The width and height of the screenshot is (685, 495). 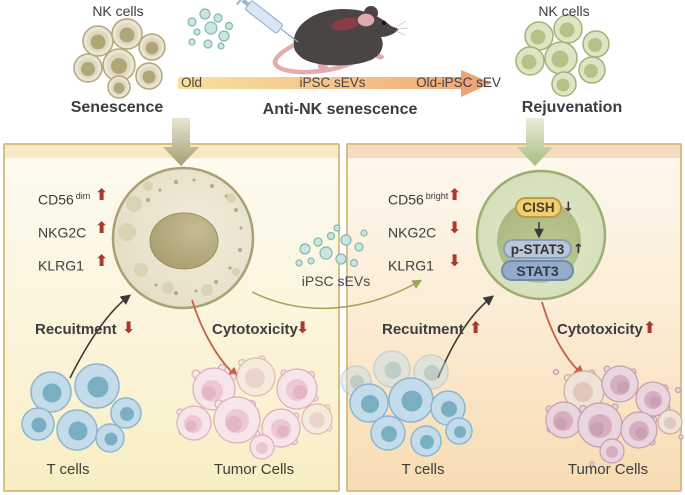 What do you see at coordinates (406, 403) in the screenshot?
I see `t-cell-cluster-right` at bounding box center [406, 403].